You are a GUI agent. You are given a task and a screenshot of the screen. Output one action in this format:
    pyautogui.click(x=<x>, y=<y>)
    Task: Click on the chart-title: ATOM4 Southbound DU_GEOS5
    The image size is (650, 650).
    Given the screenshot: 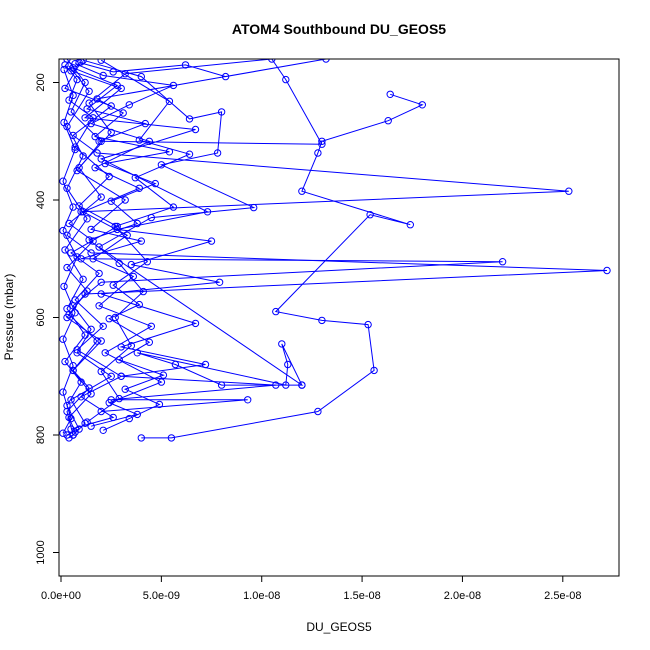 What is the action you would take?
    pyautogui.click(x=339, y=29)
    